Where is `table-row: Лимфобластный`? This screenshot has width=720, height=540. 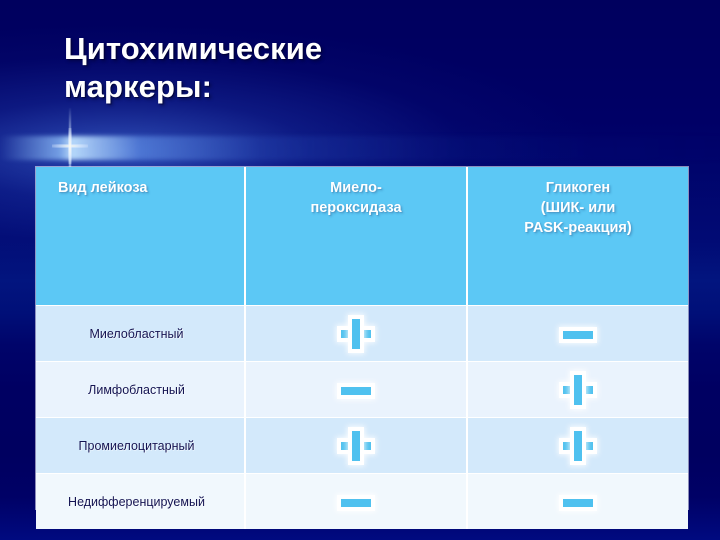
table-row: Лимфобластный is located at coordinates (362, 389).